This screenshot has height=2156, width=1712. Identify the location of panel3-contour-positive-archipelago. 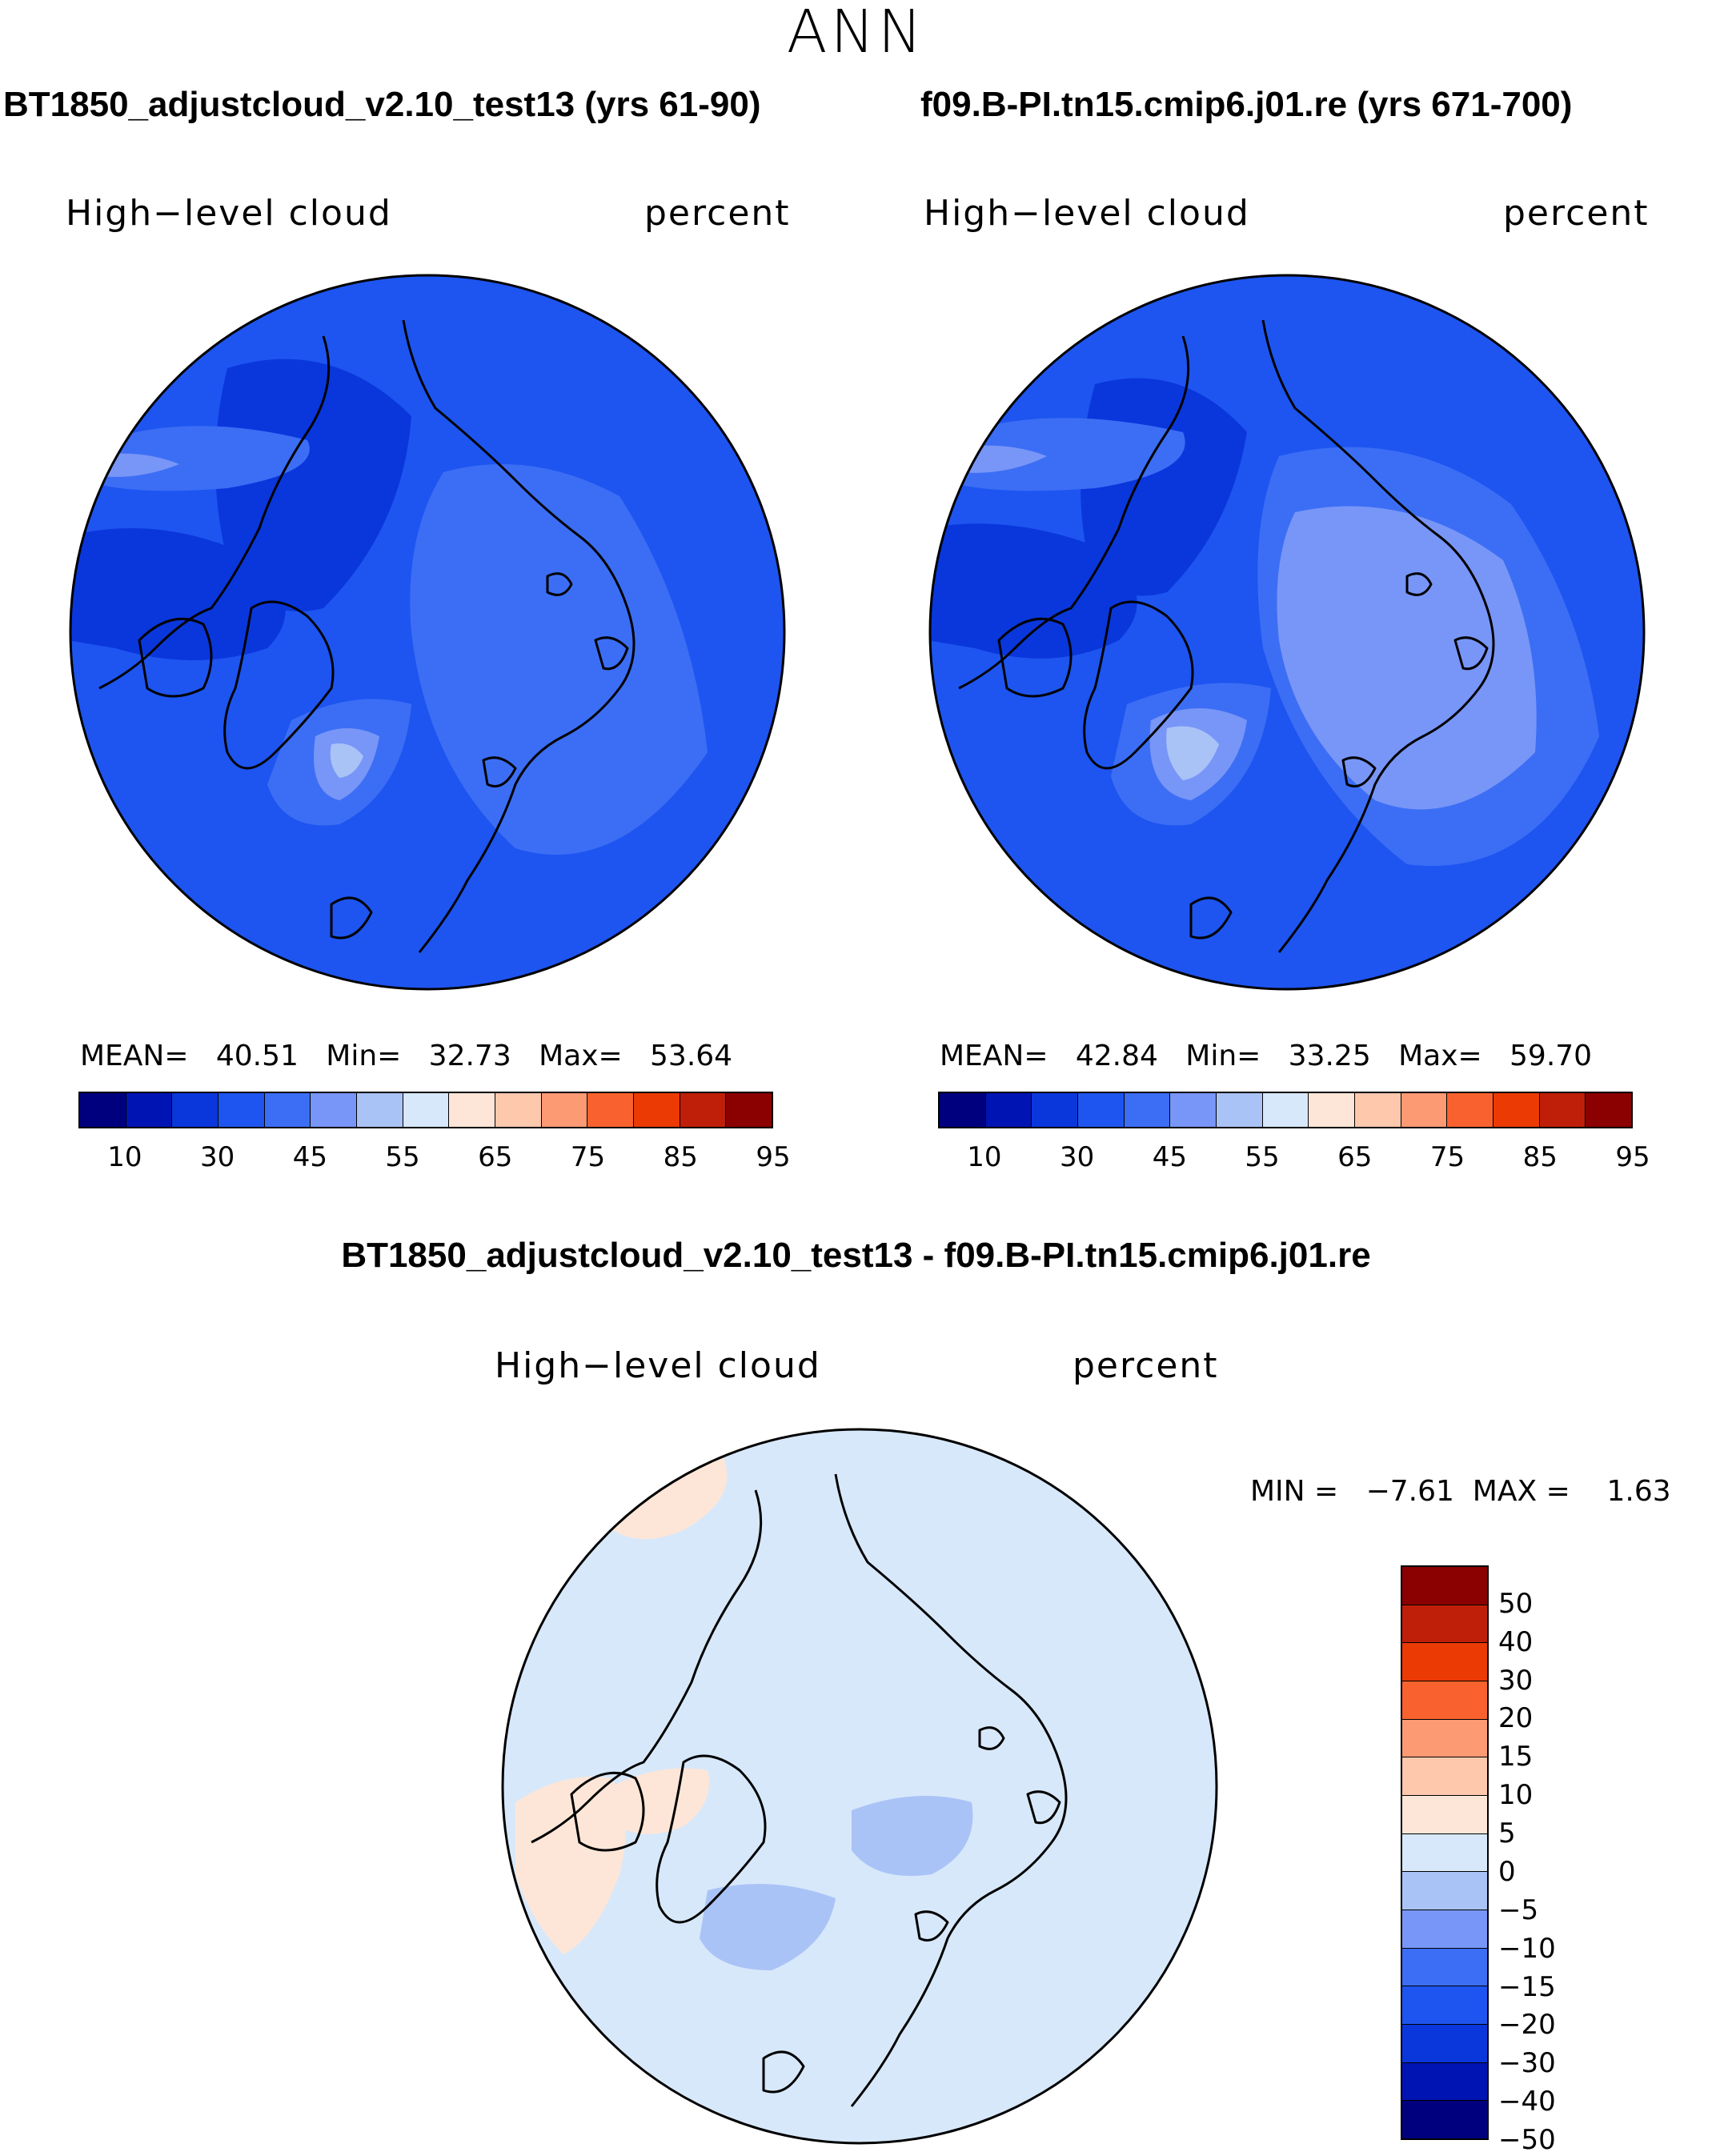
(660, 1801).